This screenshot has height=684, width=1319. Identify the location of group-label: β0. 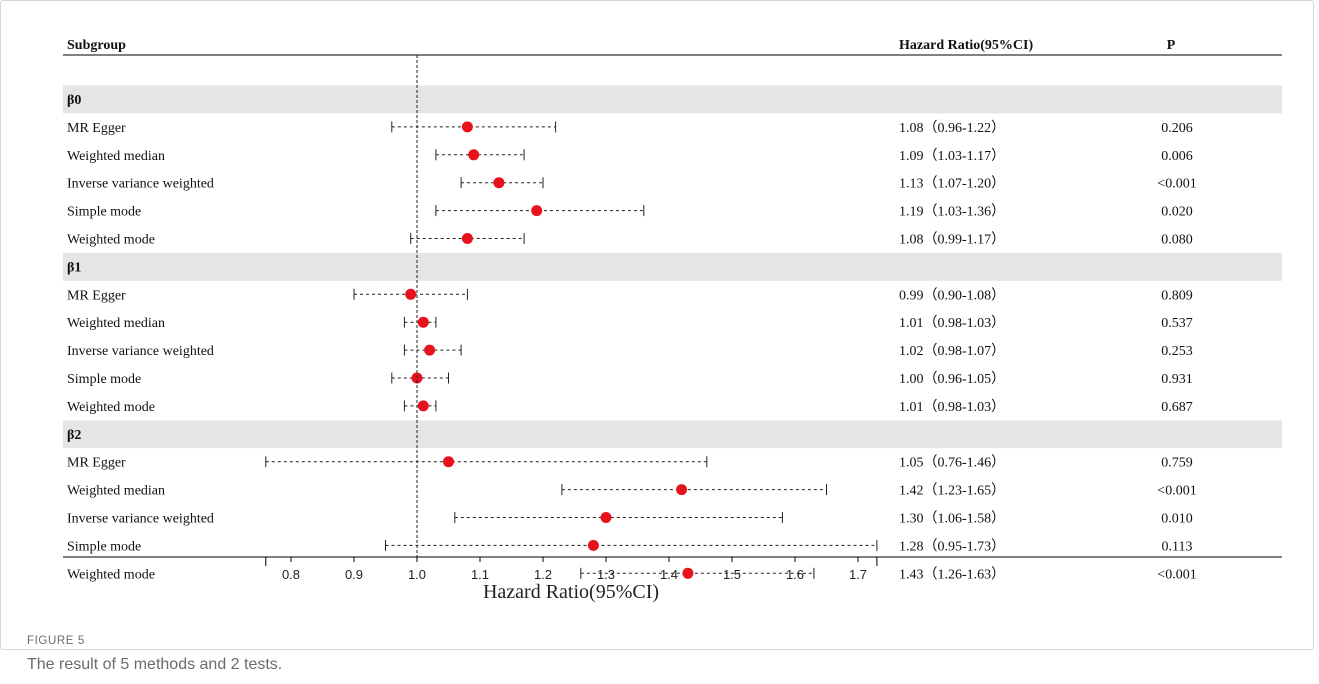
(74, 100).